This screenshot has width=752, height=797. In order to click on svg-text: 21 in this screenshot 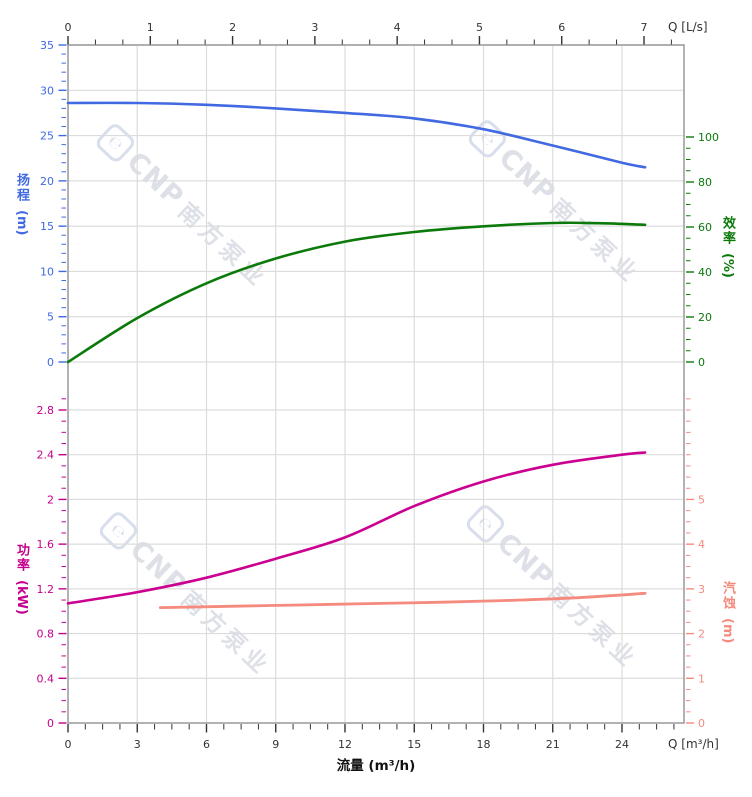, I will do `click(553, 744)`.